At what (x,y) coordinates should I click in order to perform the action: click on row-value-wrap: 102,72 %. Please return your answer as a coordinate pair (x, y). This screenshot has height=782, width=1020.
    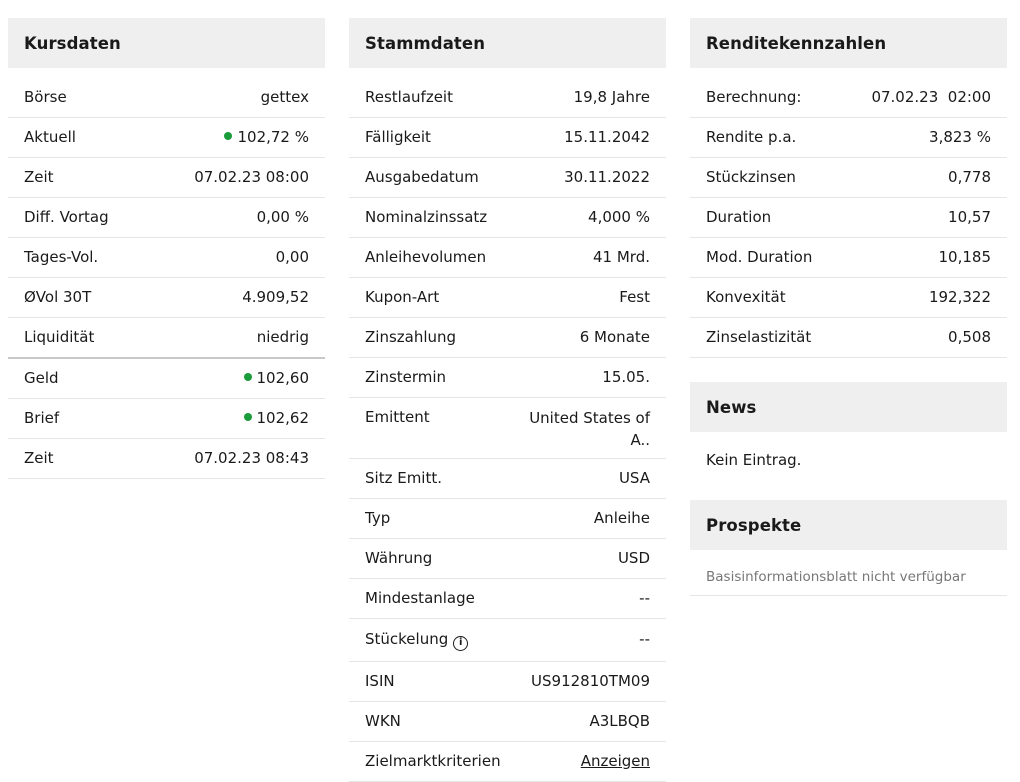
    Looking at the image, I should click on (266, 137).